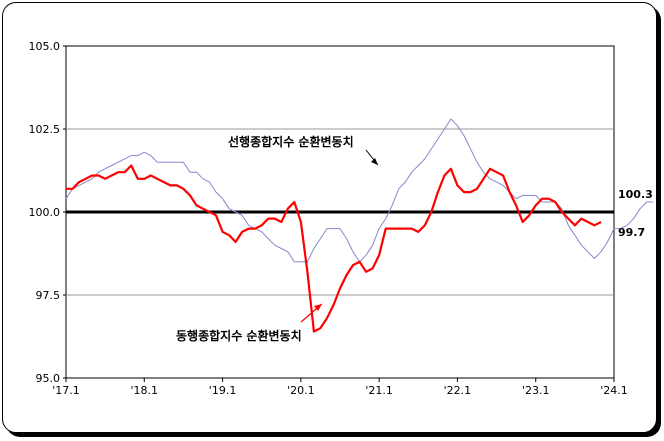  I want to click on coincident-annotation-label: 동행종합지수 순환변동치, so click(239, 335).